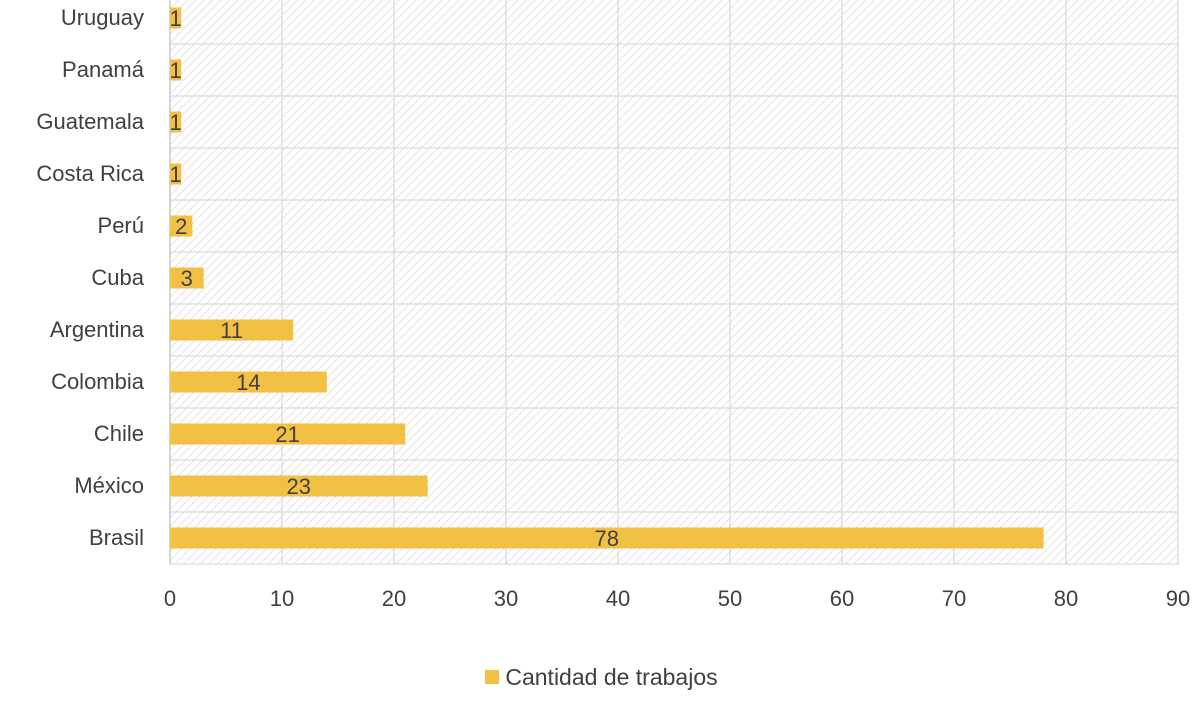  I want to click on x-tick-label-0: 0, so click(170, 598).